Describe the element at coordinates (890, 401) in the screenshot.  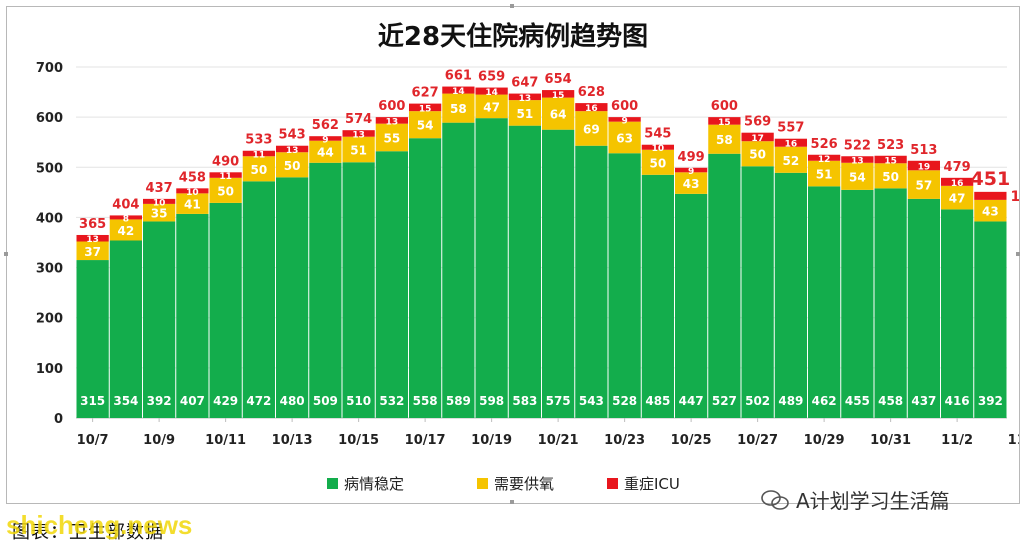
I see `stable-value-label: 458` at that location.